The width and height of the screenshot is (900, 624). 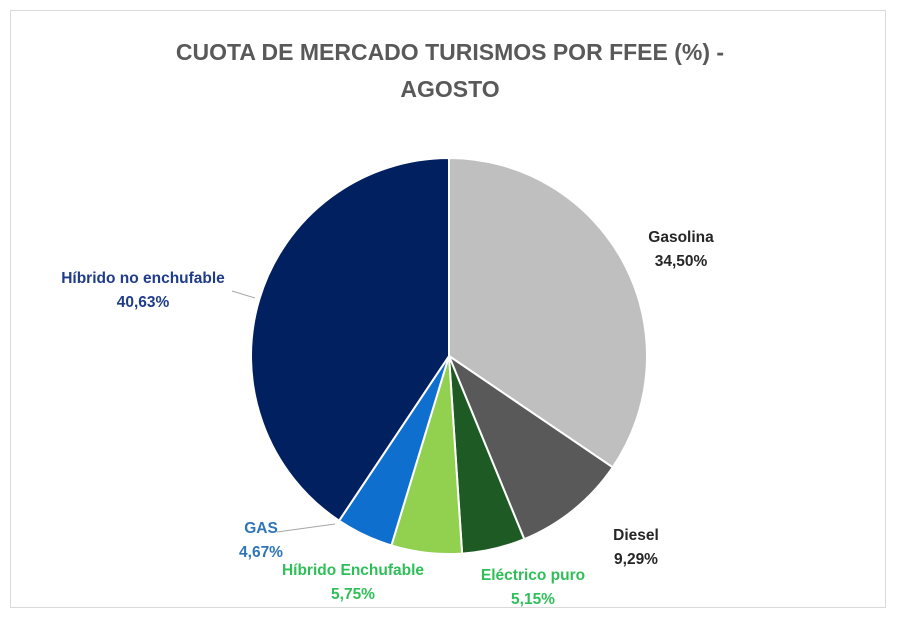 I want to click on slice-label-gas-name: GAS, so click(x=261, y=528).